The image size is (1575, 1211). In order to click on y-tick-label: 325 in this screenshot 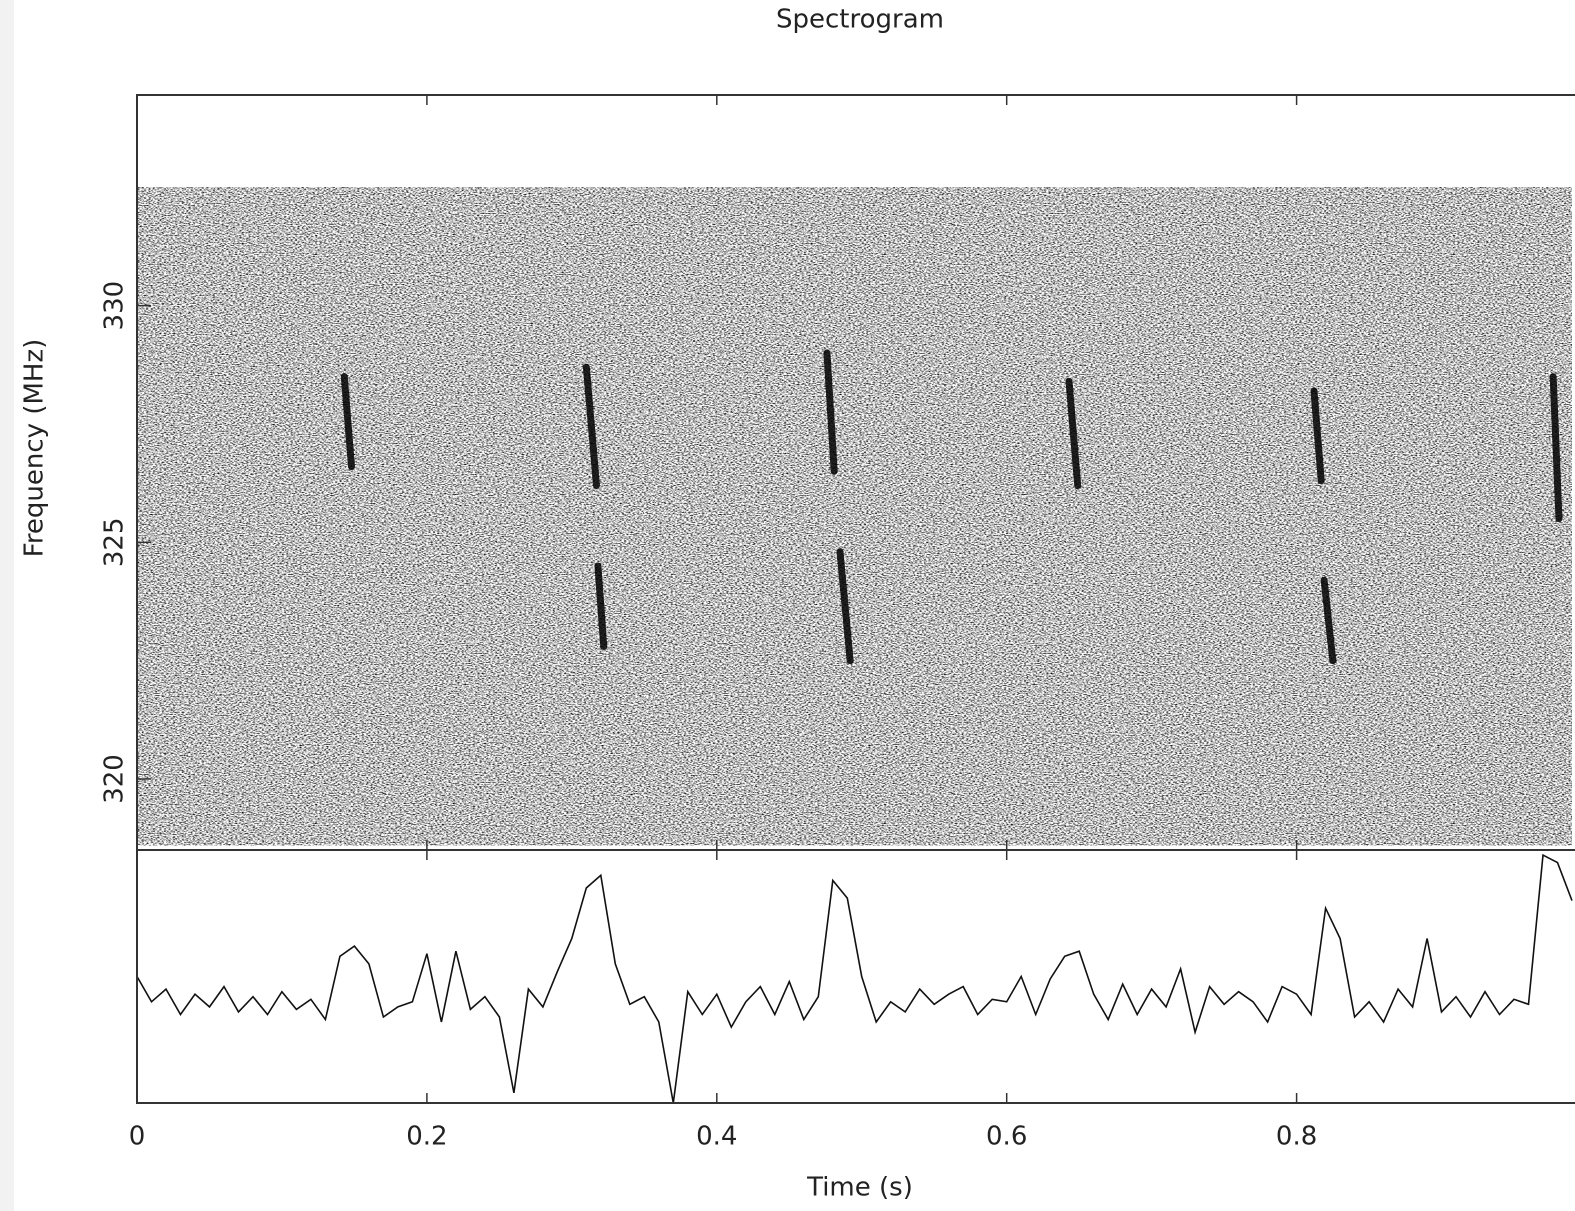, I will do `click(115, 542)`.